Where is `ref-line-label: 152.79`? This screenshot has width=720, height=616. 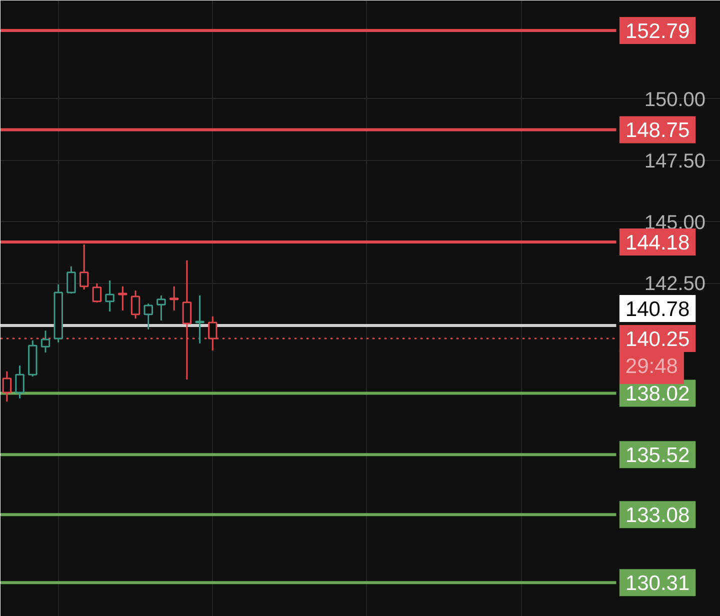 ref-line-label: 152.79 is located at coordinates (657, 31).